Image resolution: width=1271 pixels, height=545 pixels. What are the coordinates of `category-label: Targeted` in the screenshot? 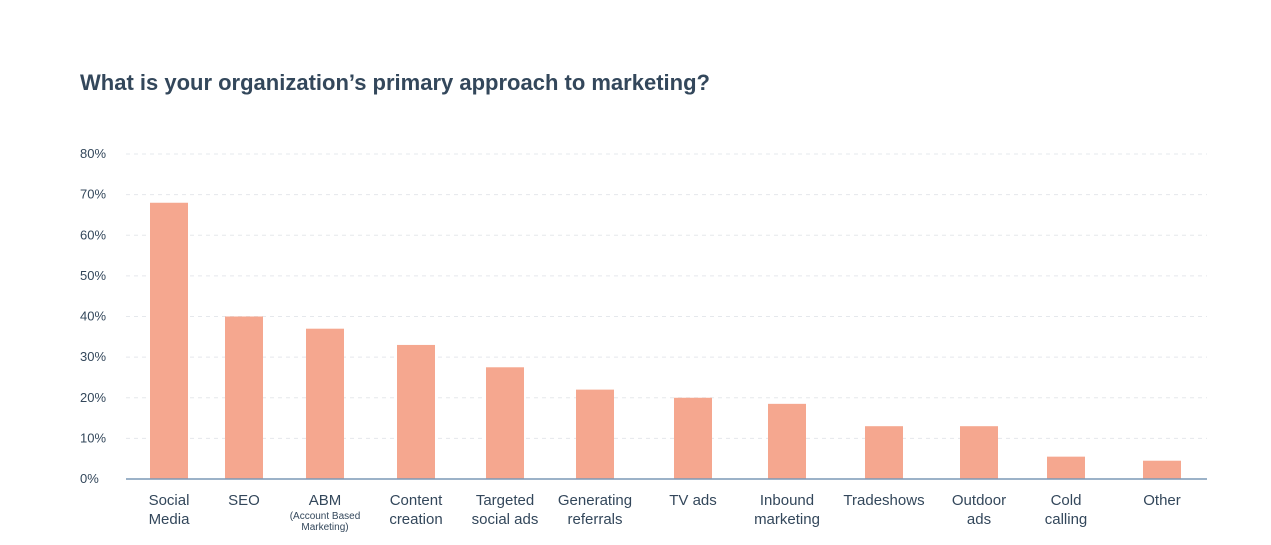 It's located at (505, 500).